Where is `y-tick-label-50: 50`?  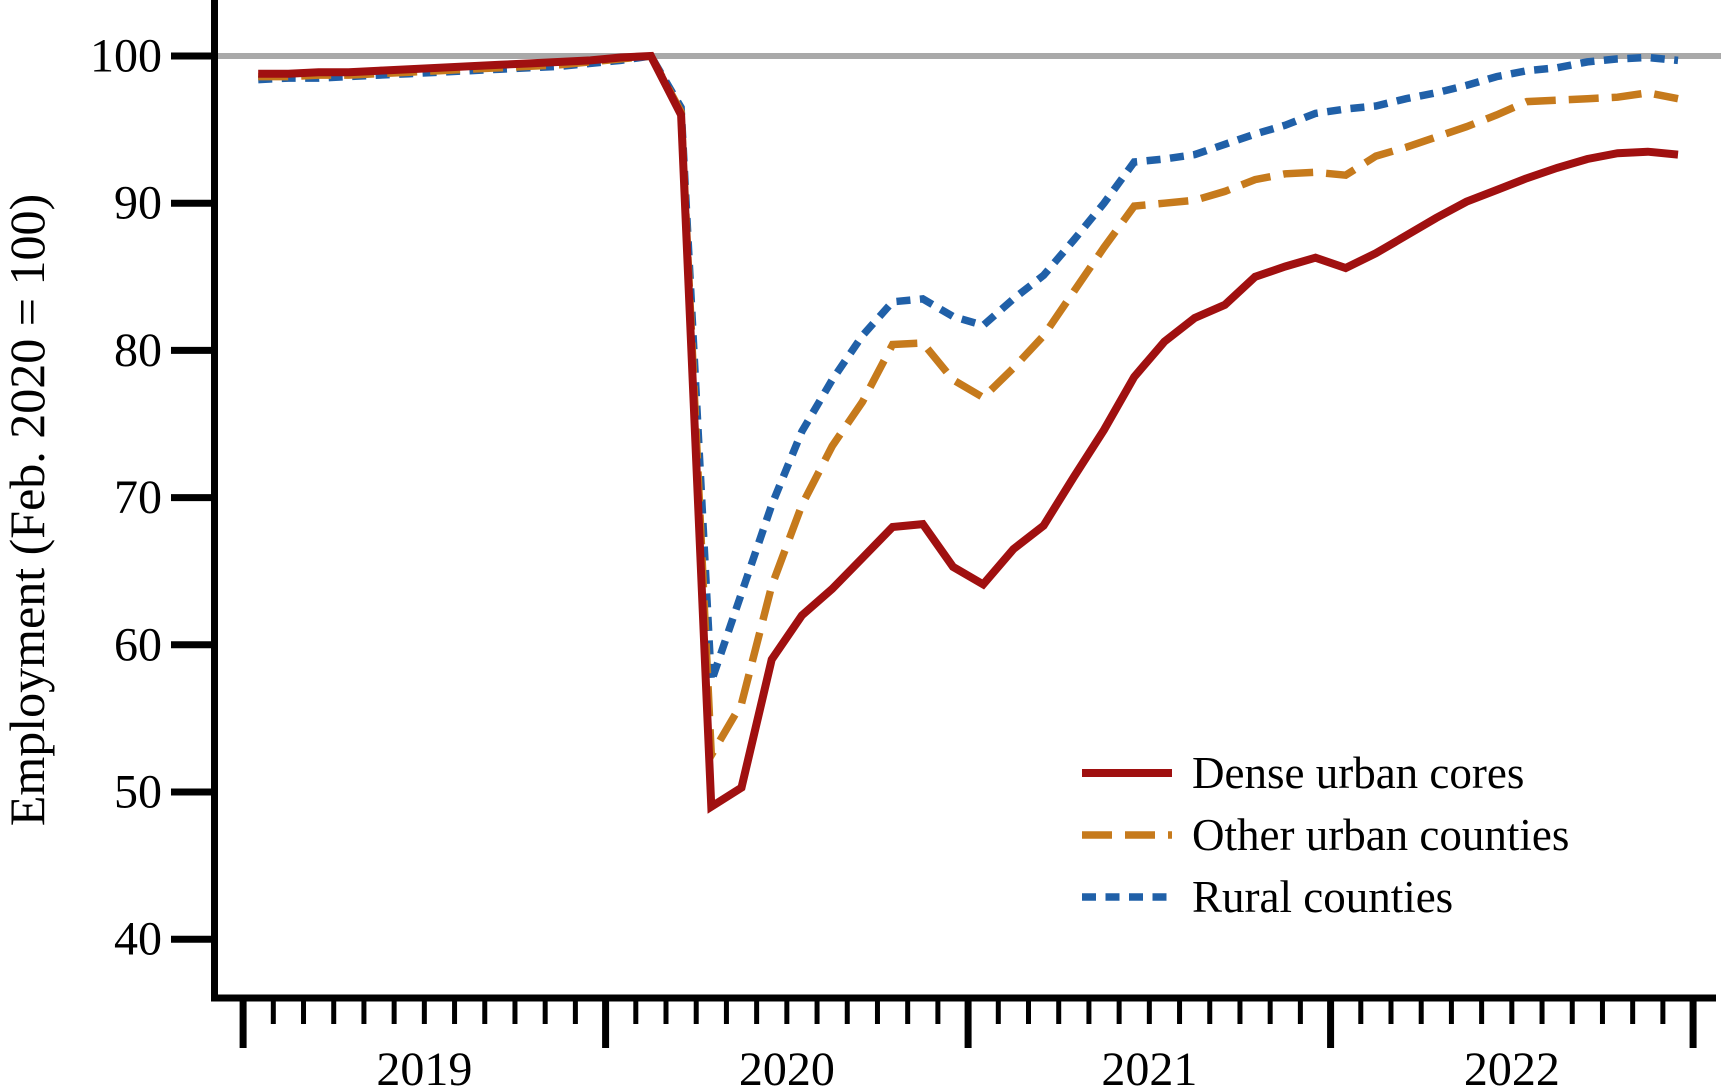 y-tick-label-50: 50 is located at coordinates (138, 792).